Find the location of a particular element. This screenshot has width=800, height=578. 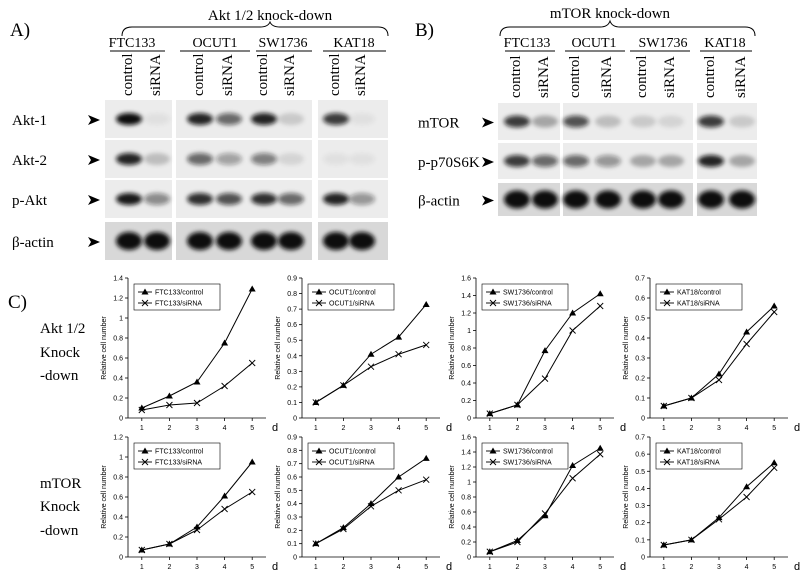

bracket is located at coordinates (627, 28).